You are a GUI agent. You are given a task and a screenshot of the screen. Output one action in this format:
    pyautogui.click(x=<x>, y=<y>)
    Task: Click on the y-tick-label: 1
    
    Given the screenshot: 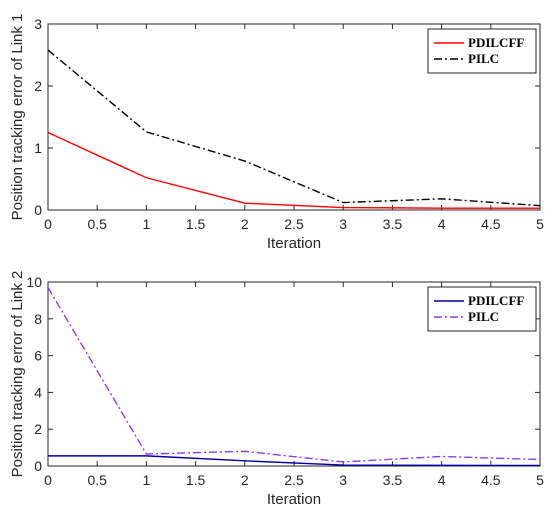 What is the action you would take?
    pyautogui.click(x=38, y=148)
    